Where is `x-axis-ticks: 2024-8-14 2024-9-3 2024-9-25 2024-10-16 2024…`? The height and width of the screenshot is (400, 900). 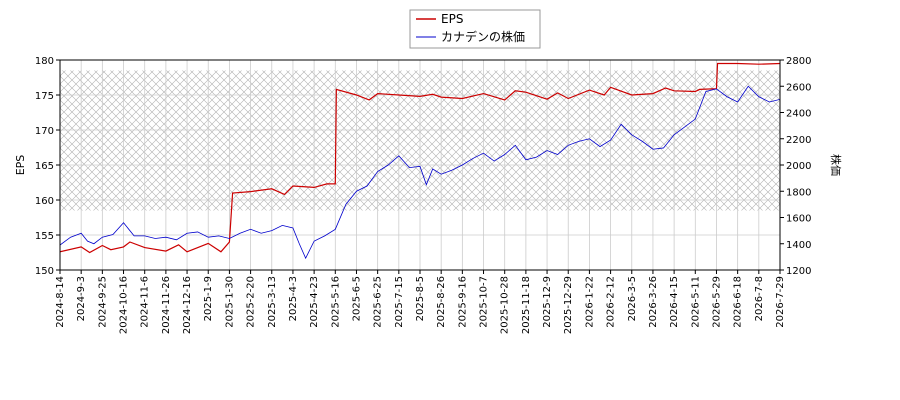
x-axis-ticks: 2024-8-14 2024-9-3 2024-9-25 2024-10-16 2024… is located at coordinates (420, 302).